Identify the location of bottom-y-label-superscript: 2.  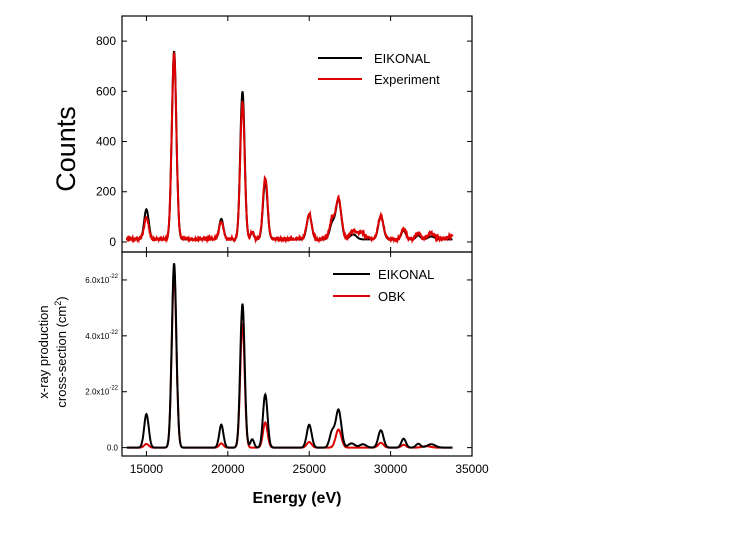
(58, 303).